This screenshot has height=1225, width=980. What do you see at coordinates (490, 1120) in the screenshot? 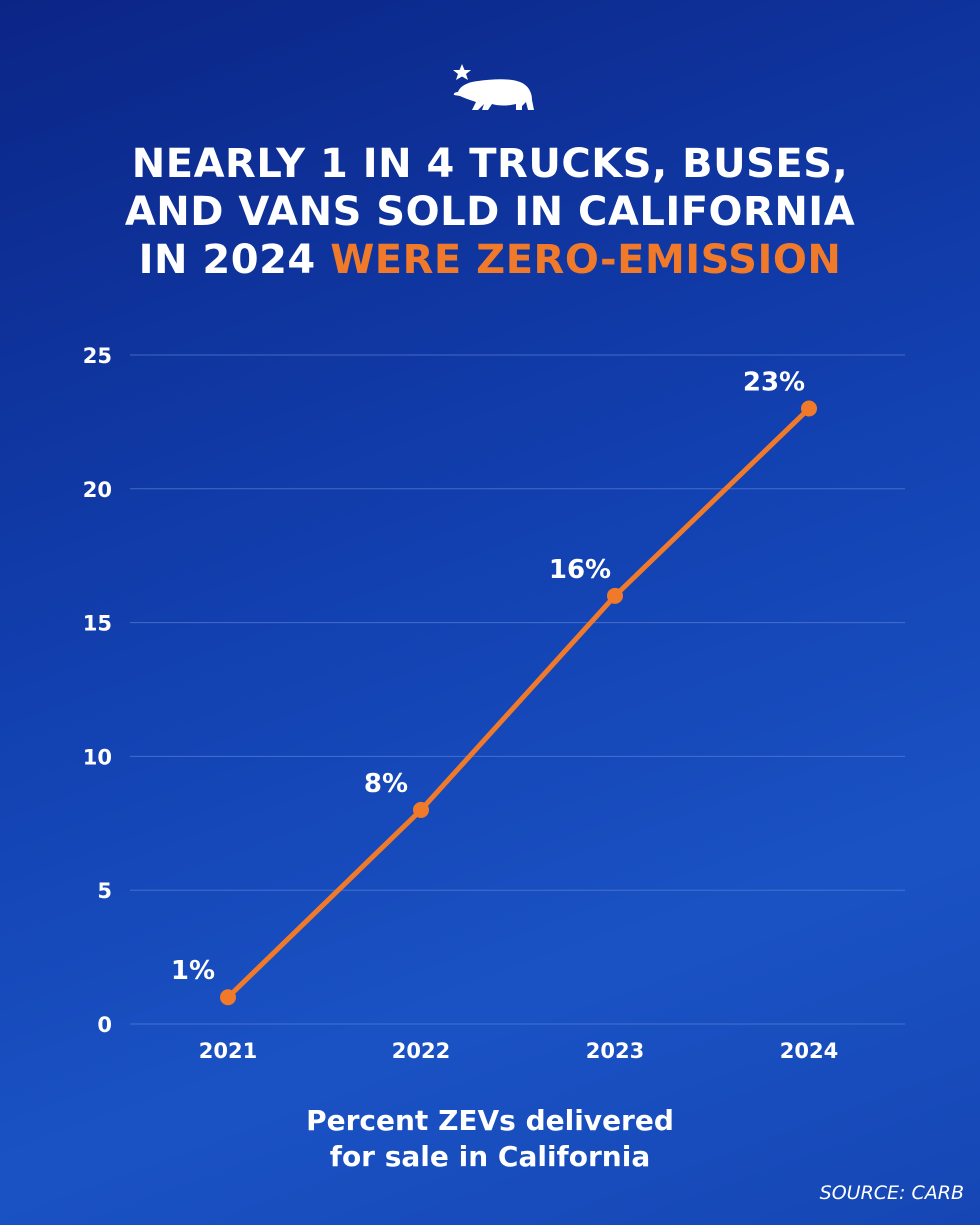
I see `caption-line-1: Percent ZEVs delivered` at bounding box center [490, 1120].